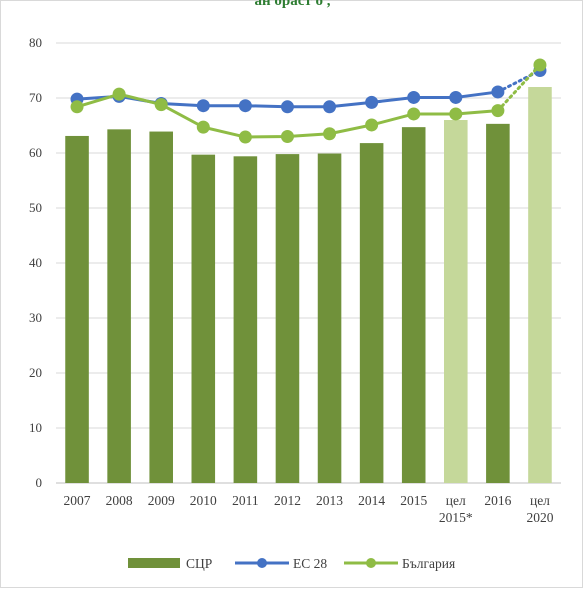 The height and width of the screenshot is (594, 583). What do you see at coordinates (77, 309) in the screenshot?
I see `bar-2007` at bounding box center [77, 309].